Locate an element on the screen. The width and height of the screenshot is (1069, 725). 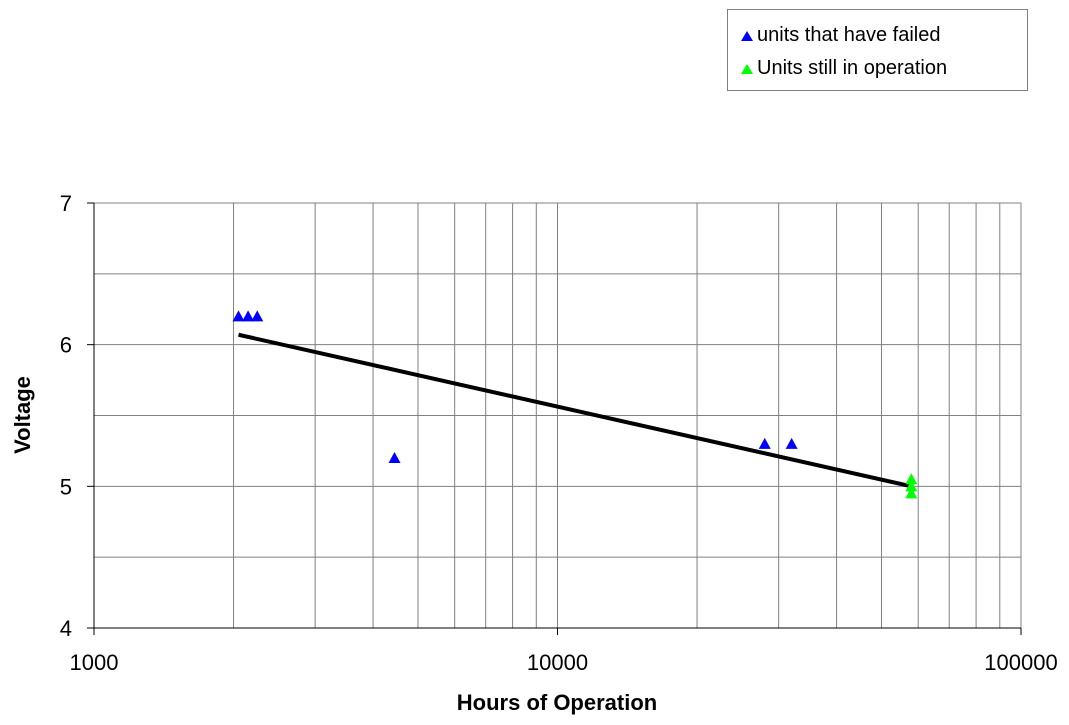
legend-item-failed: units that have failed is located at coordinates (840, 35).